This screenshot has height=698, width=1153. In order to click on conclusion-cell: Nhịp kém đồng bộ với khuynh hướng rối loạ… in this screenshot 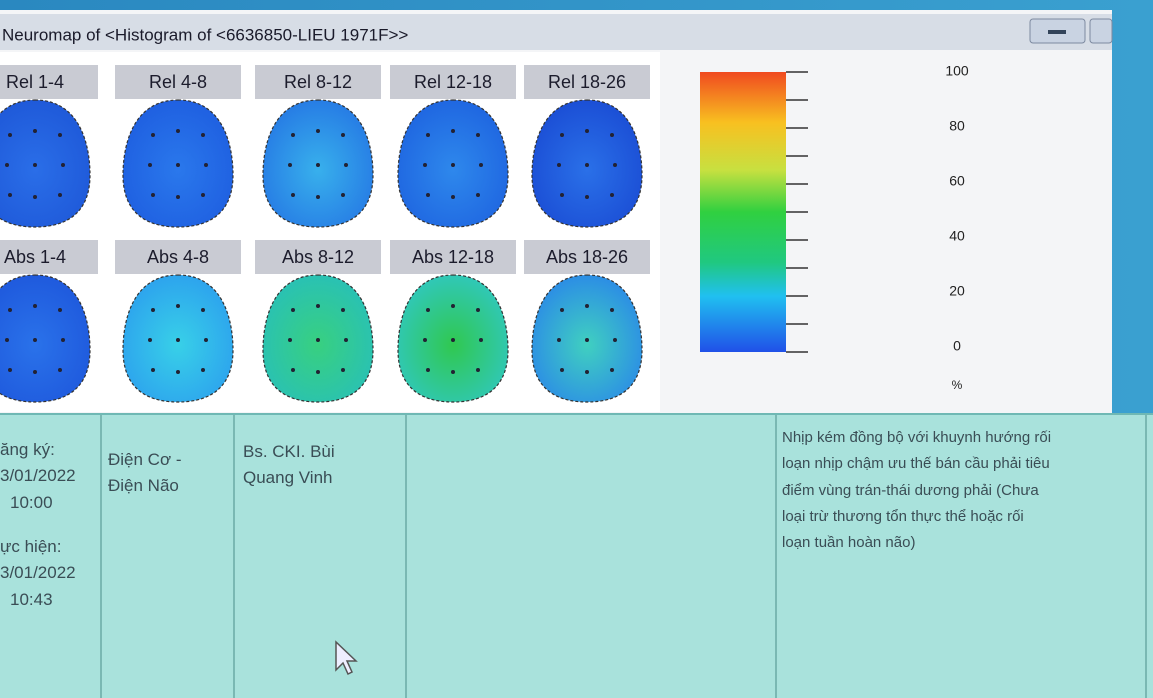, I will do `click(916, 490)`.